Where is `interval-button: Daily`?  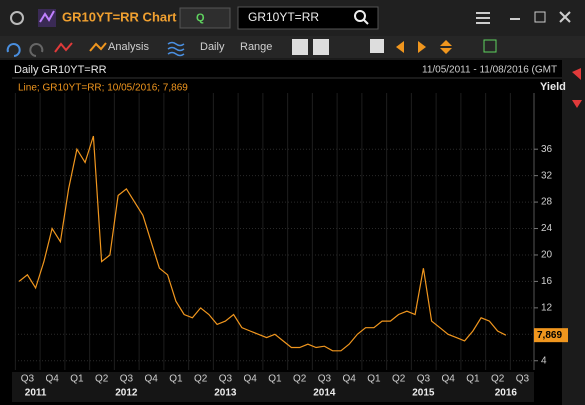
interval-button: Daily is located at coordinates (212, 47).